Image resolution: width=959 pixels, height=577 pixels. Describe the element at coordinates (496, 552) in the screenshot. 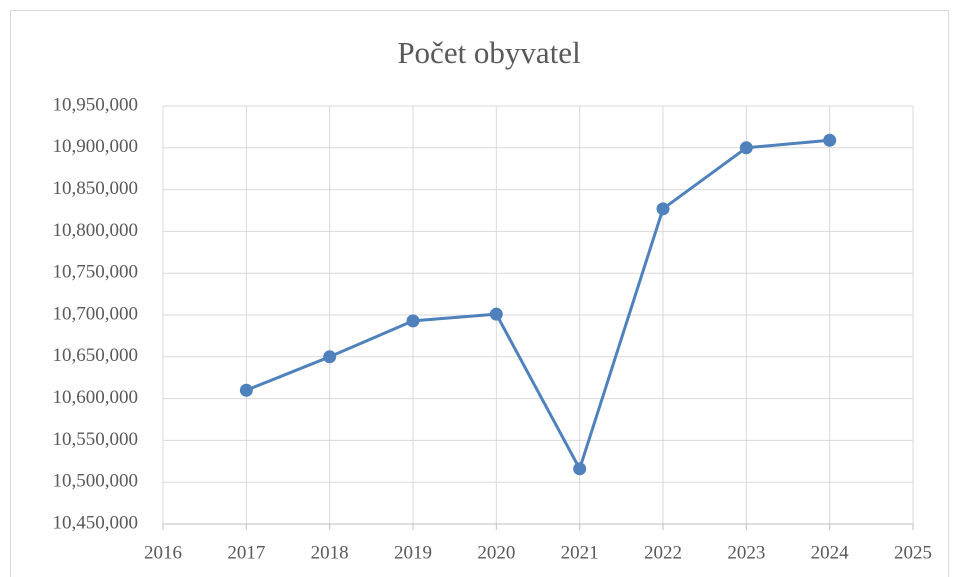

I see `x-tick-label: 2020` at that location.